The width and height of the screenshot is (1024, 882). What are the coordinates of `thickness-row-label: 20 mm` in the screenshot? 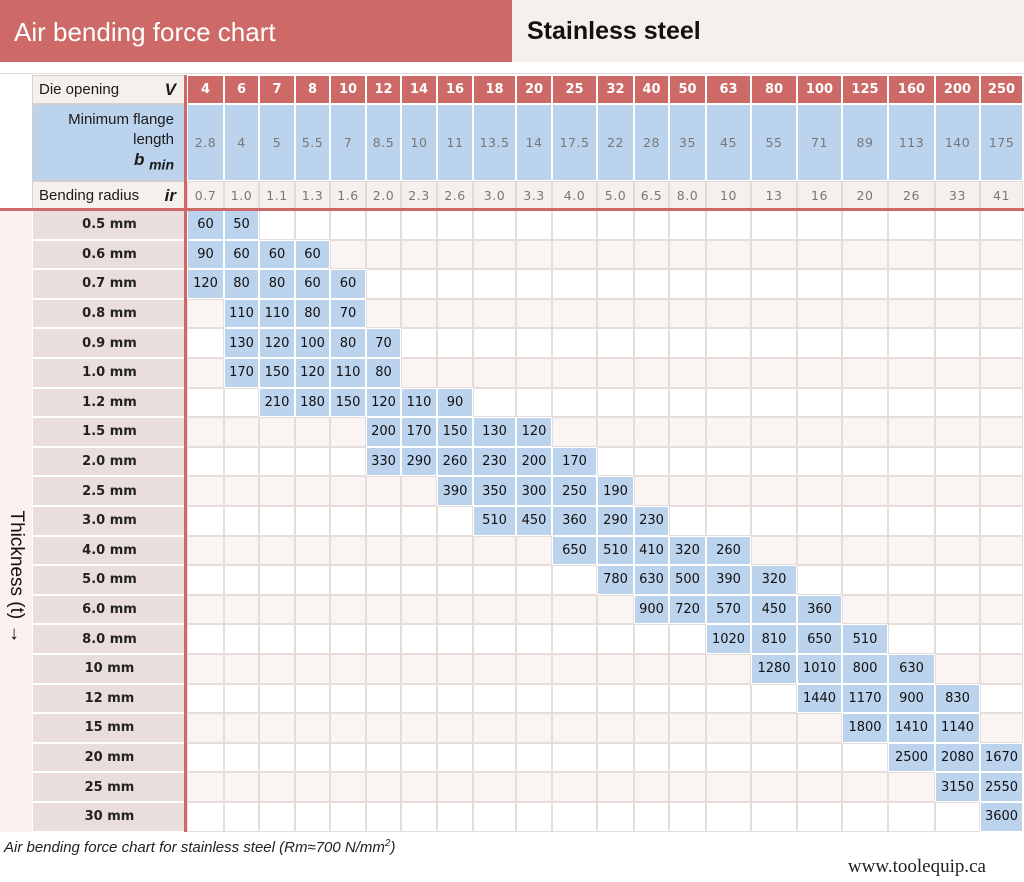 It's located at (109, 757).